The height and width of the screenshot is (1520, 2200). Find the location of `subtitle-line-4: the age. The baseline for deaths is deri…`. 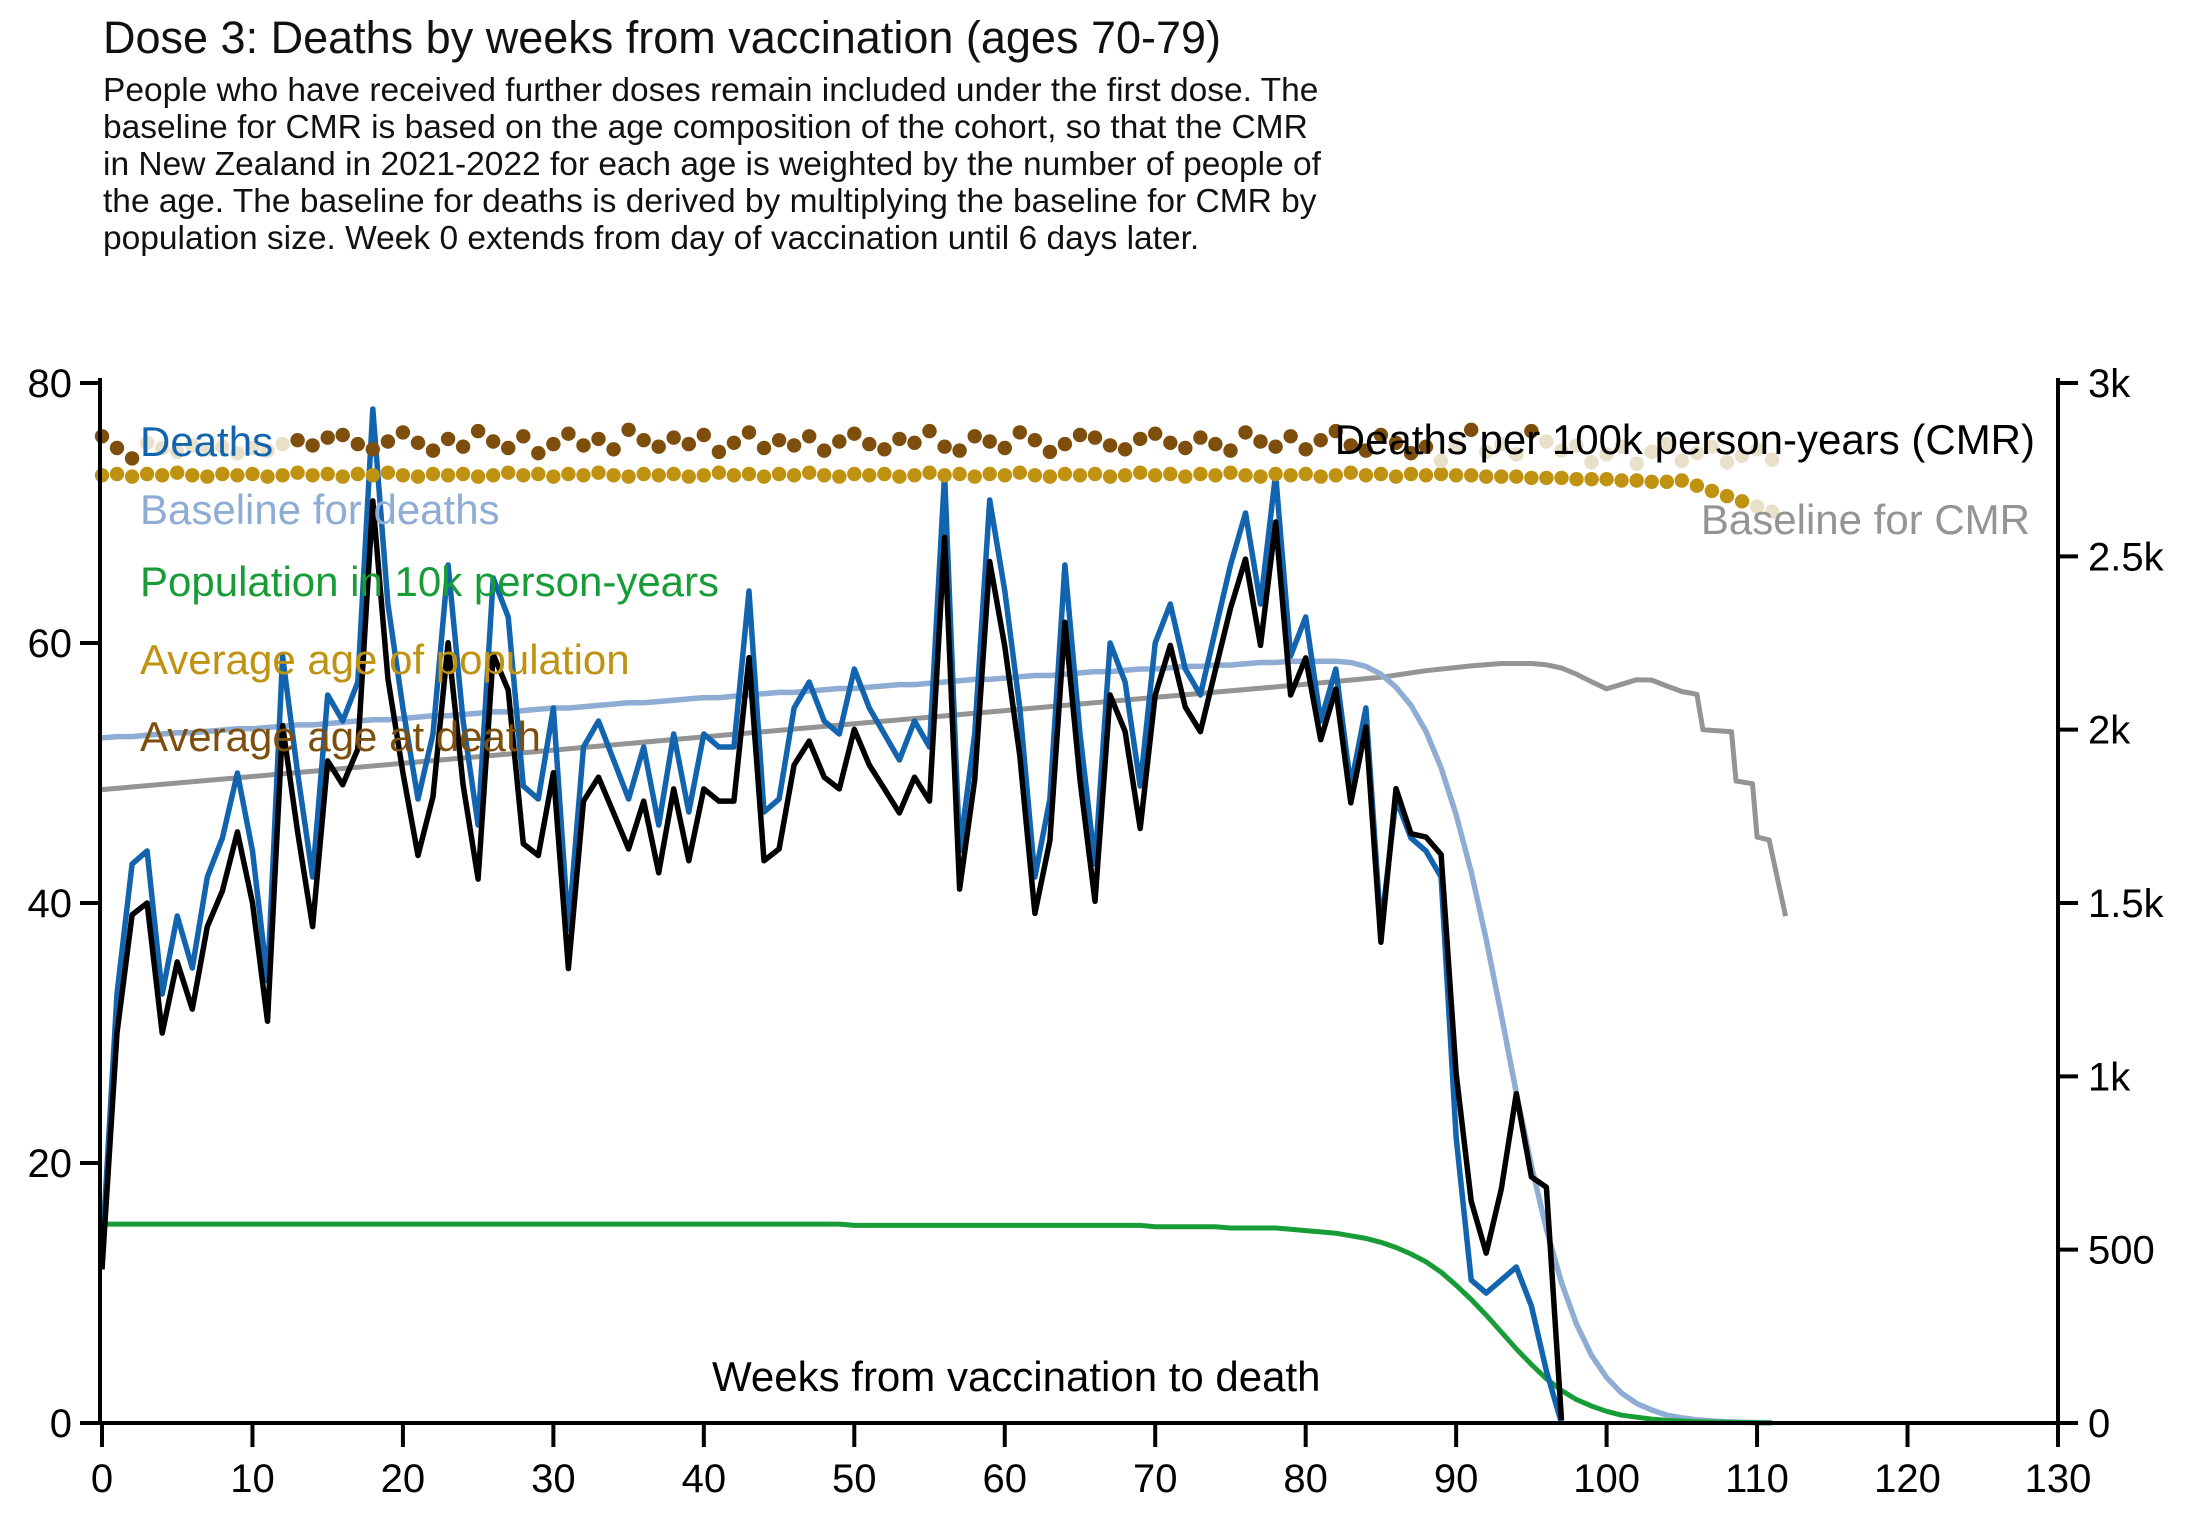

subtitle-line-4: the age. The baseline for deaths is deri… is located at coordinates (710, 201).